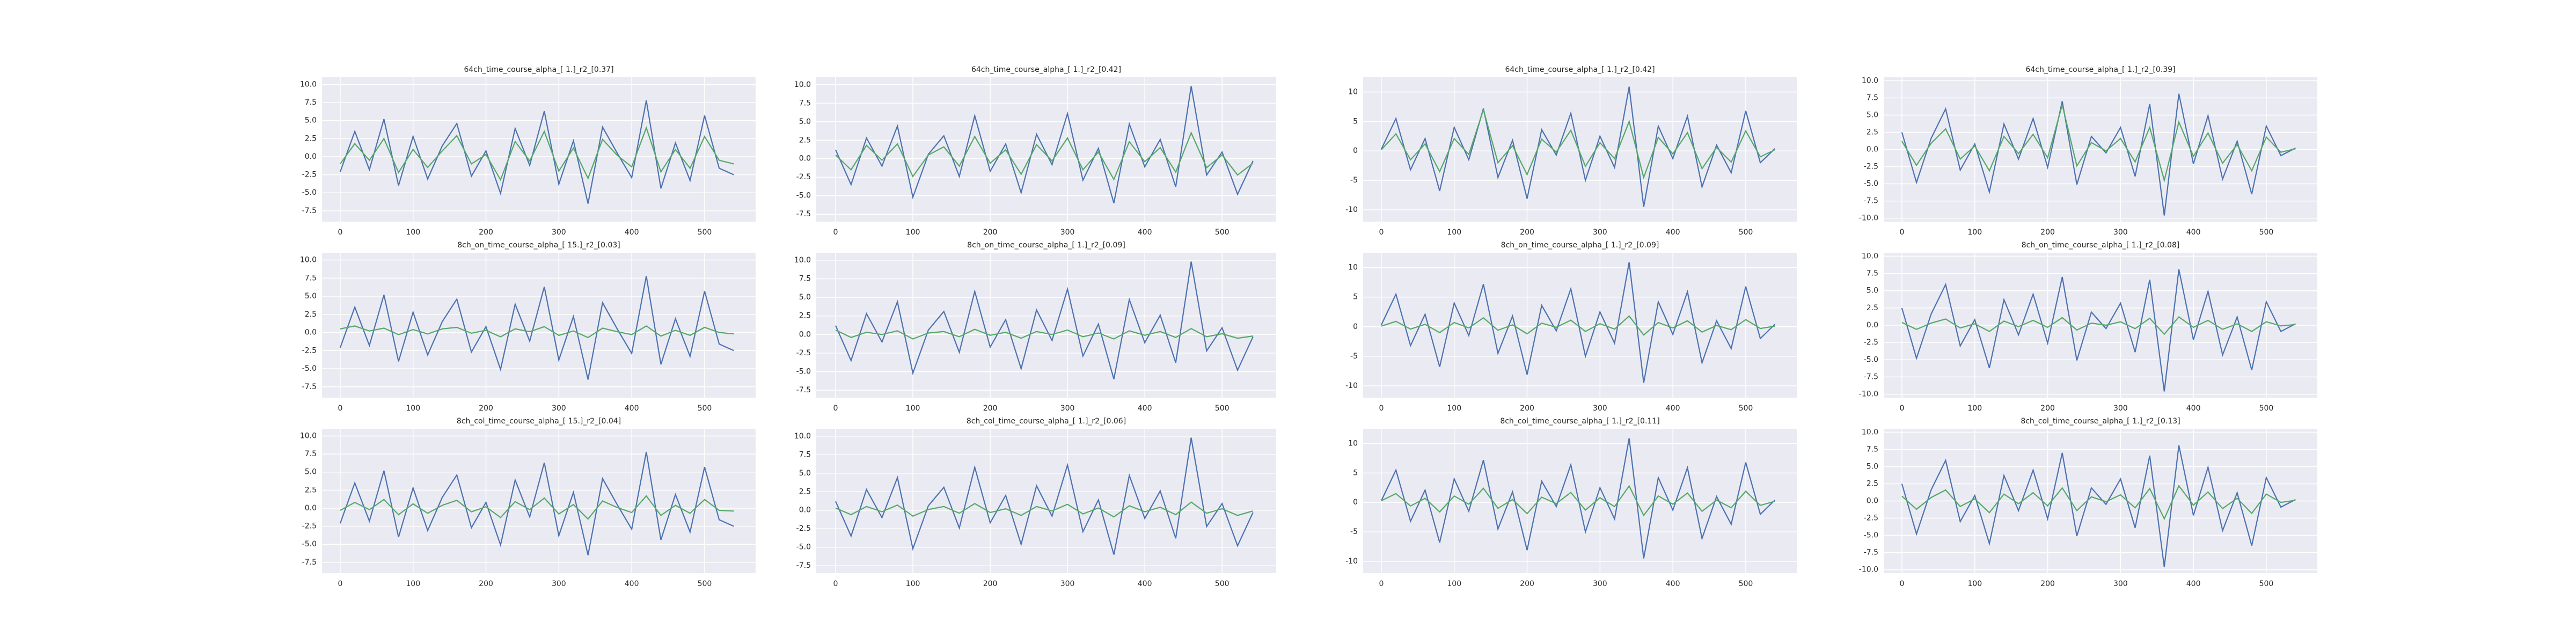  What do you see at coordinates (2101, 245) in the screenshot?
I see `chart-title: 8ch_on_time_course_alpha_[ 1.]_r2_[0.08]` at bounding box center [2101, 245].